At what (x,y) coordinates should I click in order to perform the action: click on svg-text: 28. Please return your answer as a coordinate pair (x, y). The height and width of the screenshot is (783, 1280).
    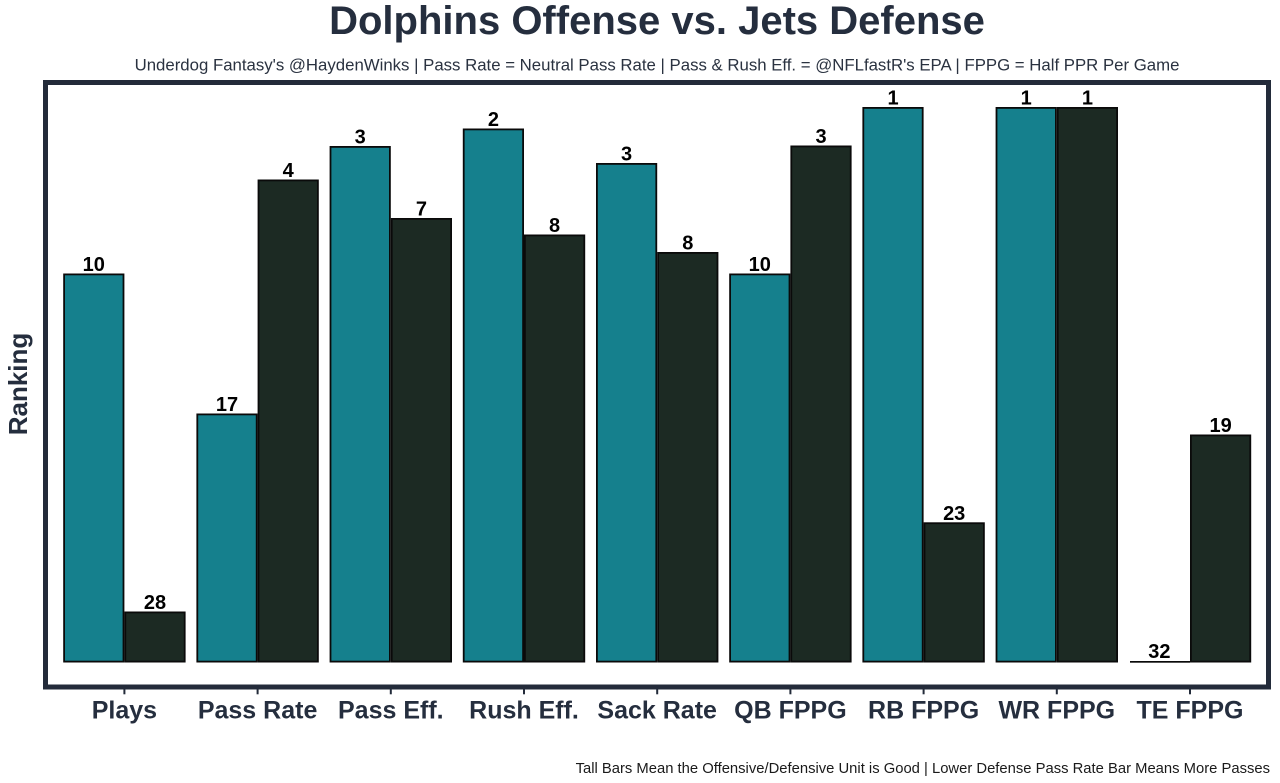
    Looking at the image, I should click on (155, 603).